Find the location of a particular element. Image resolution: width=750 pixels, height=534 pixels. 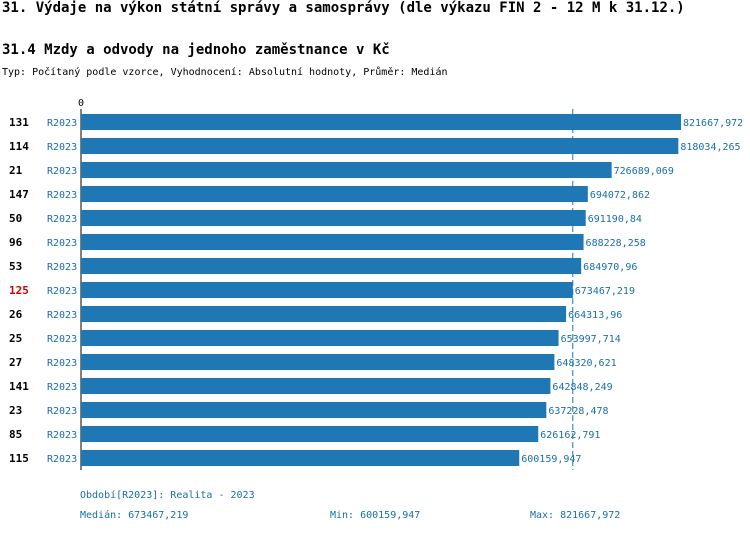

min-summary: Min: 600159,947 is located at coordinates (375, 515).